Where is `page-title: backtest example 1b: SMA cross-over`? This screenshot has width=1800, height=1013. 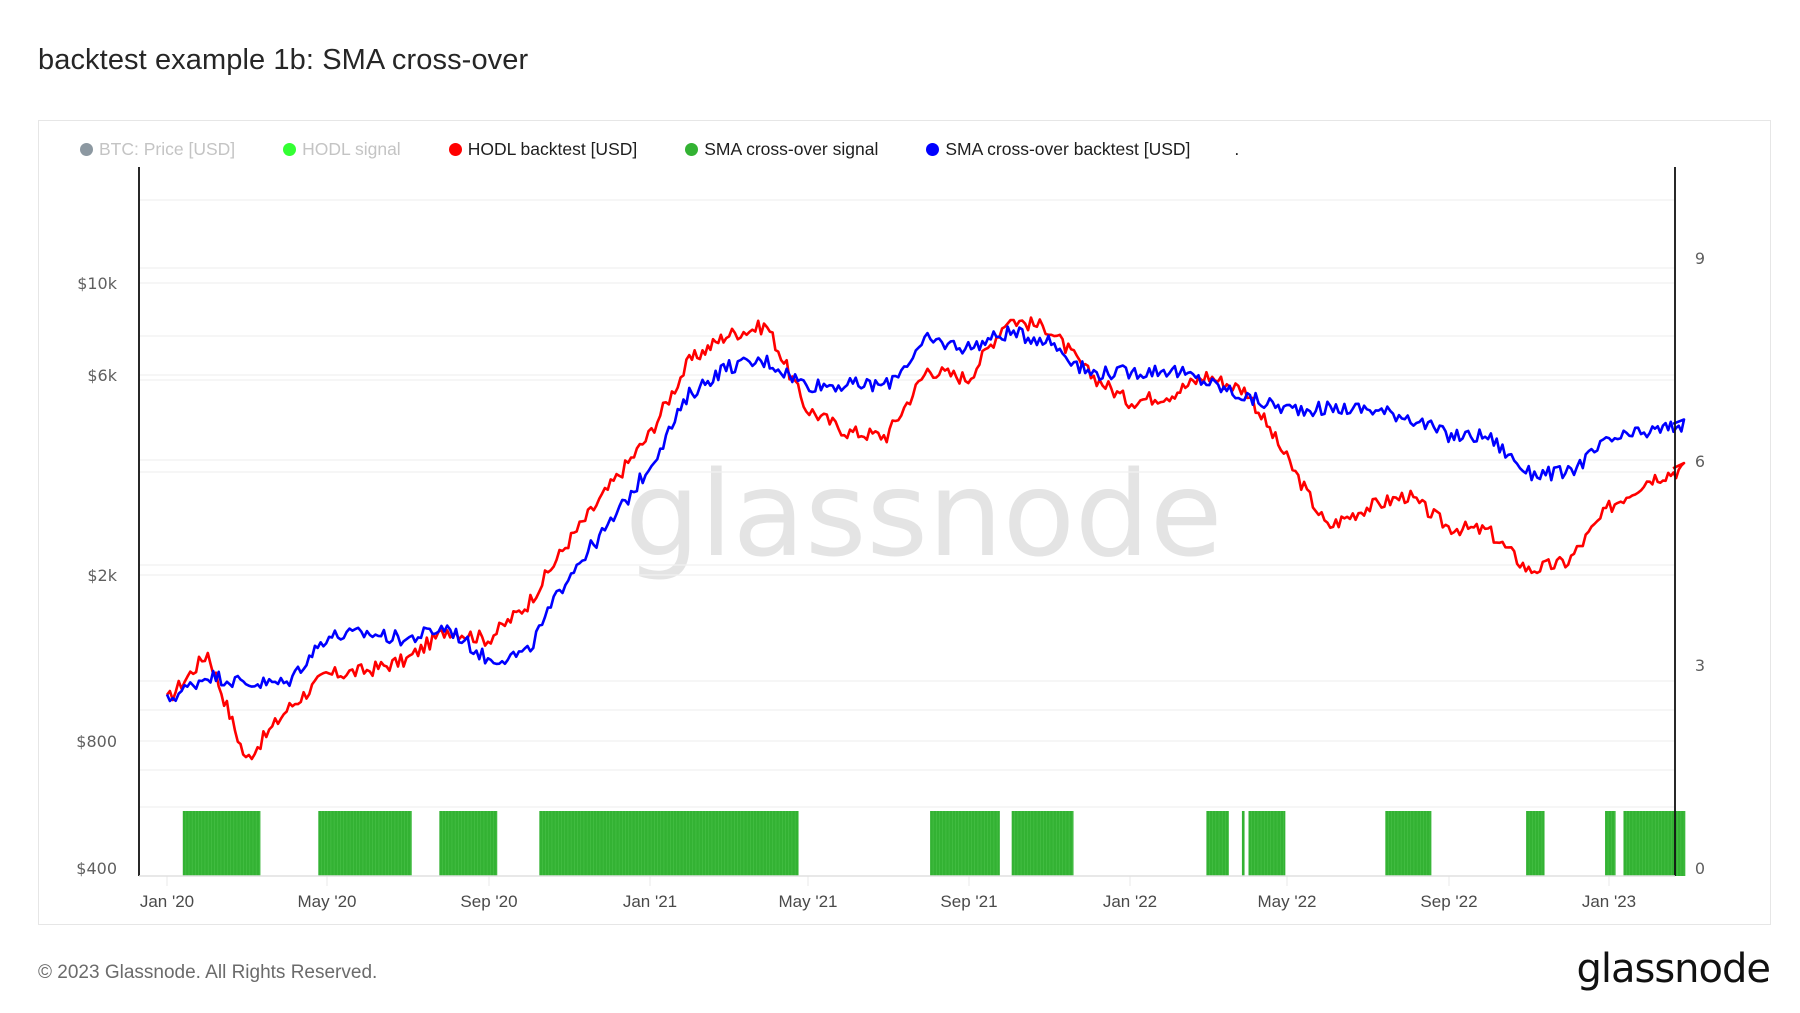 page-title: backtest example 1b: SMA cross-over is located at coordinates (283, 60).